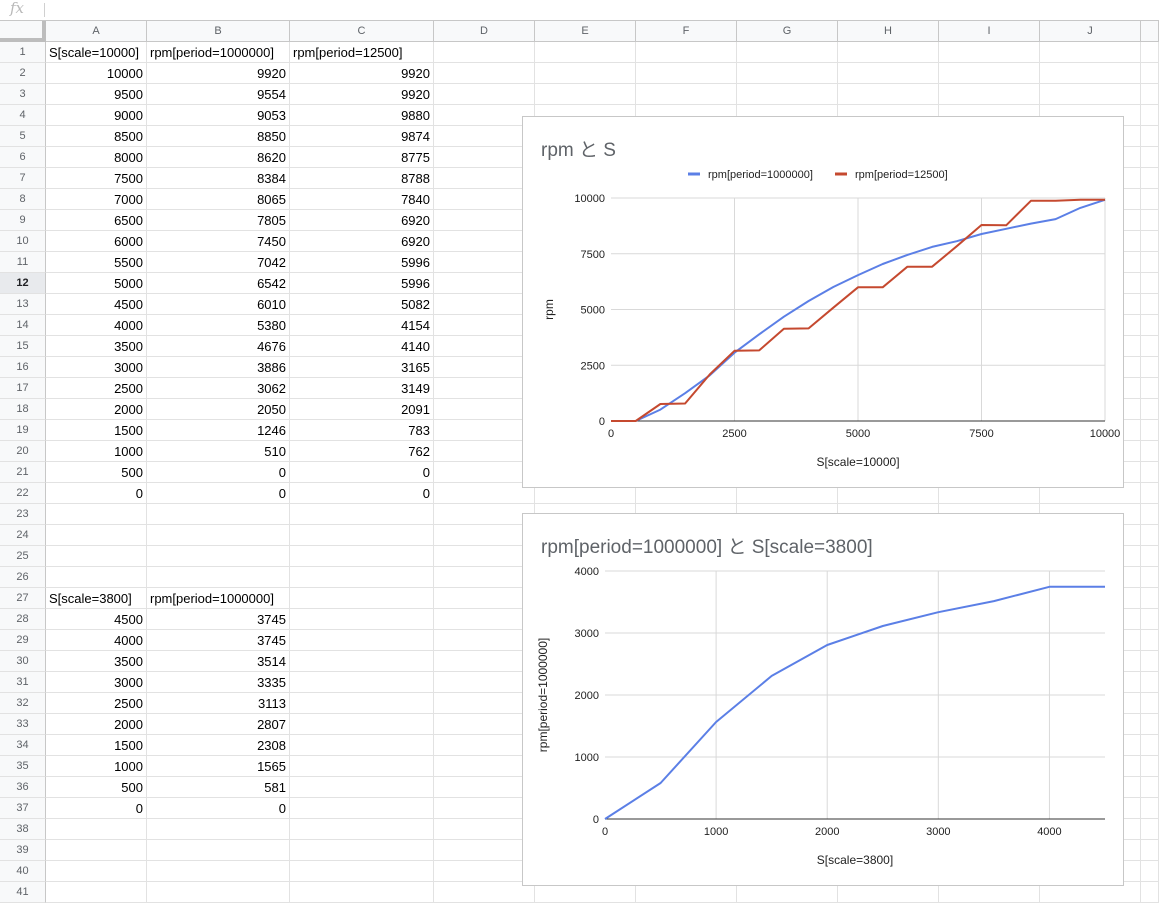  What do you see at coordinates (96, 367) in the screenshot?
I see `cell: 3000` at bounding box center [96, 367].